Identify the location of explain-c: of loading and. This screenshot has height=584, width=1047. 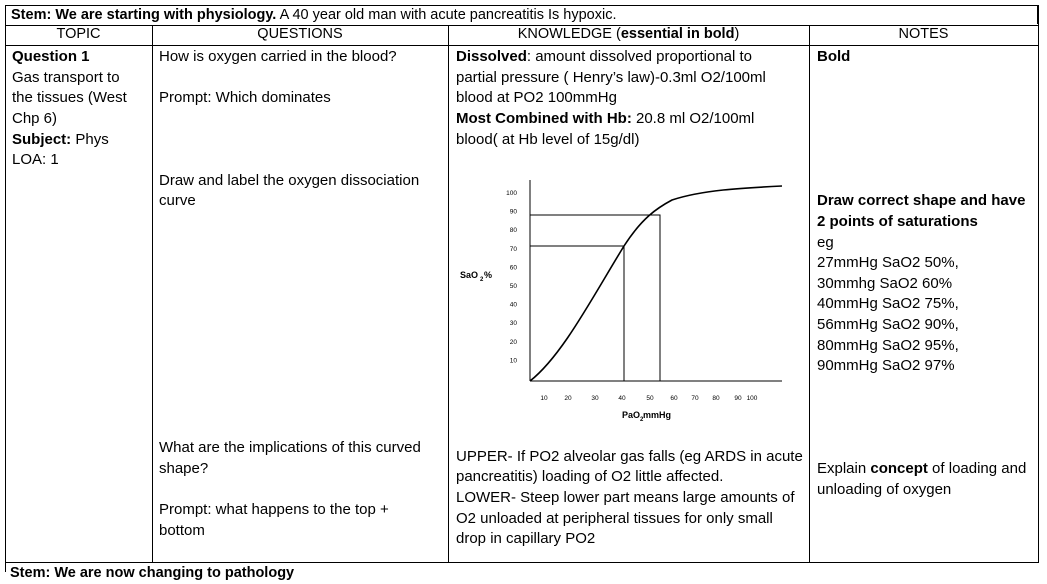
(977, 468).